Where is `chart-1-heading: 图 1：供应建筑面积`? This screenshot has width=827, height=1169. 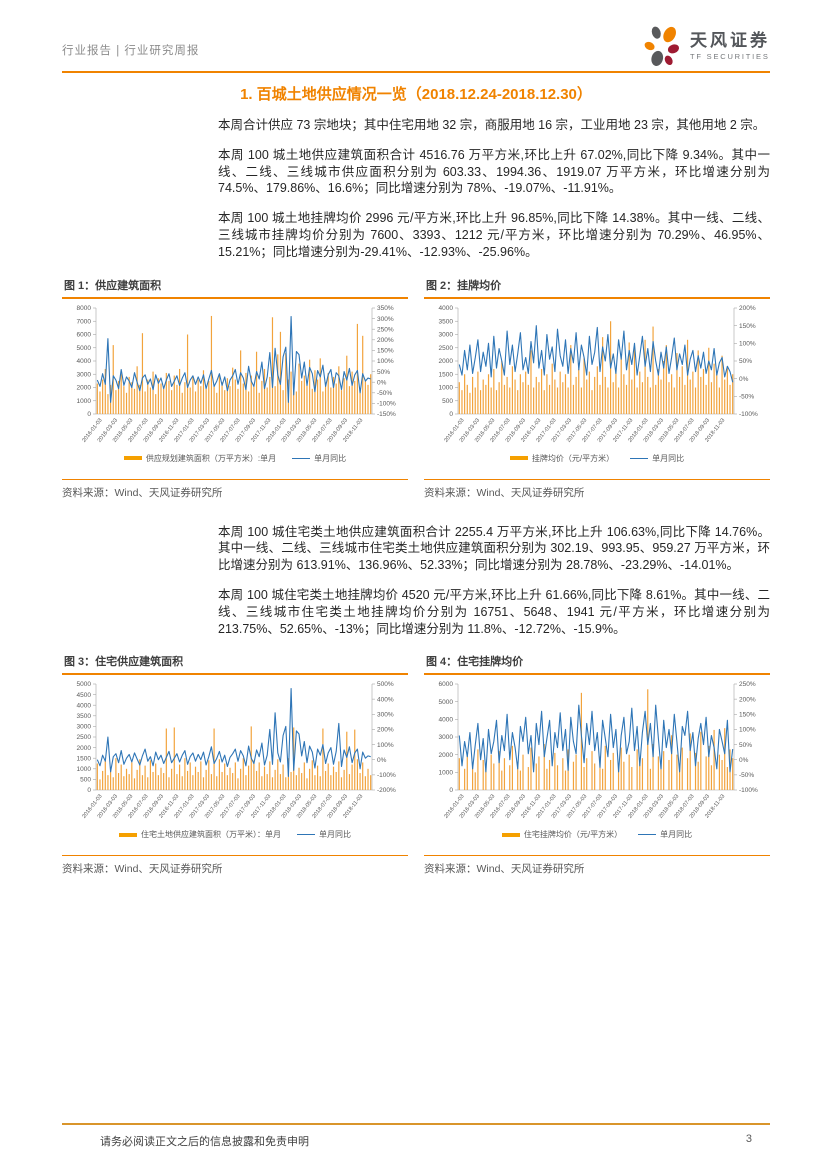
chart-1-heading: 图 1：供应建筑面积 is located at coordinates (235, 287).